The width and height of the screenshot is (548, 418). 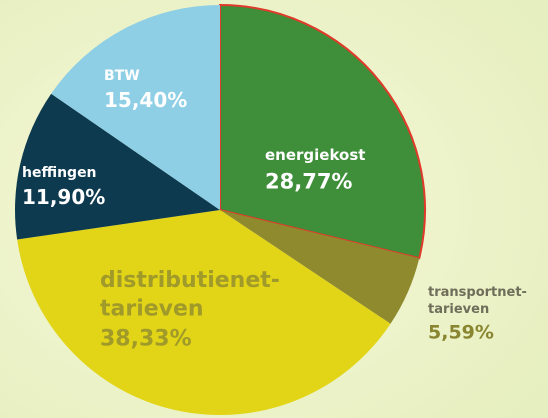 What do you see at coordinates (315, 155) in the screenshot?
I see `slice-label: energiekost` at bounding box center [315, 155].